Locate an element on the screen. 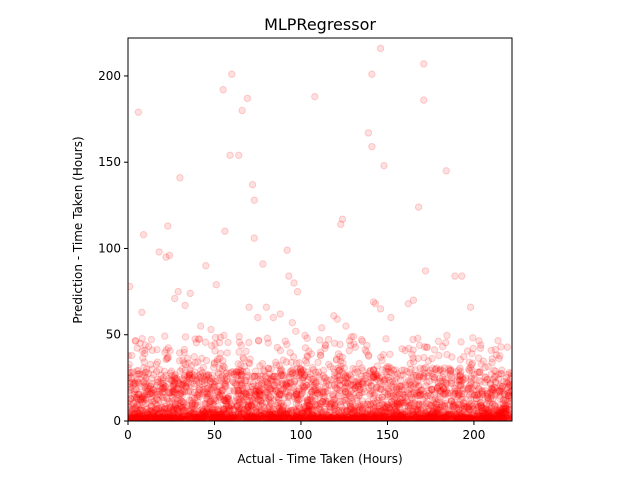 The image size is (640, 480). y-axis: 0 50 100 150 200 is located at coordinates (113, 248).